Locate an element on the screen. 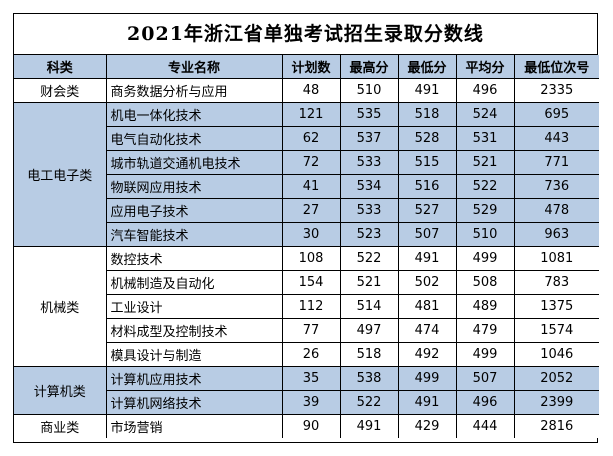 This screenshot has width=613, height=456. plan-cell: 121 is located at coordinates (311, 114).